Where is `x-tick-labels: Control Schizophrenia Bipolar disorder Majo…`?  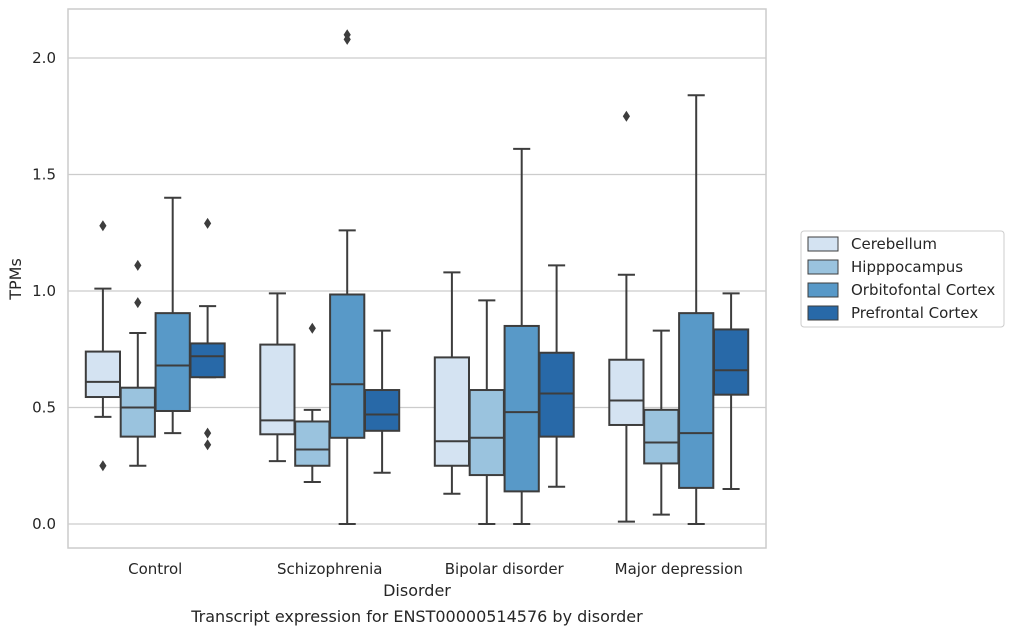
x-tick-labels: Control Schizophrenia Bipolar disorder Majo… is located at coordinates (435, 569).